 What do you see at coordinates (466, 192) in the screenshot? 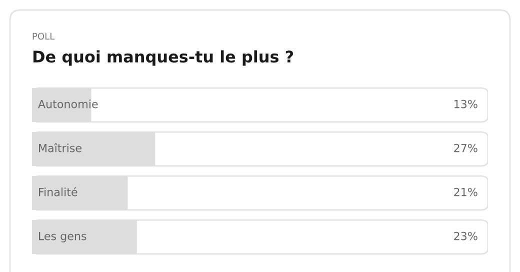
I see `data-label: 21%` at bounding box center [466, 192].